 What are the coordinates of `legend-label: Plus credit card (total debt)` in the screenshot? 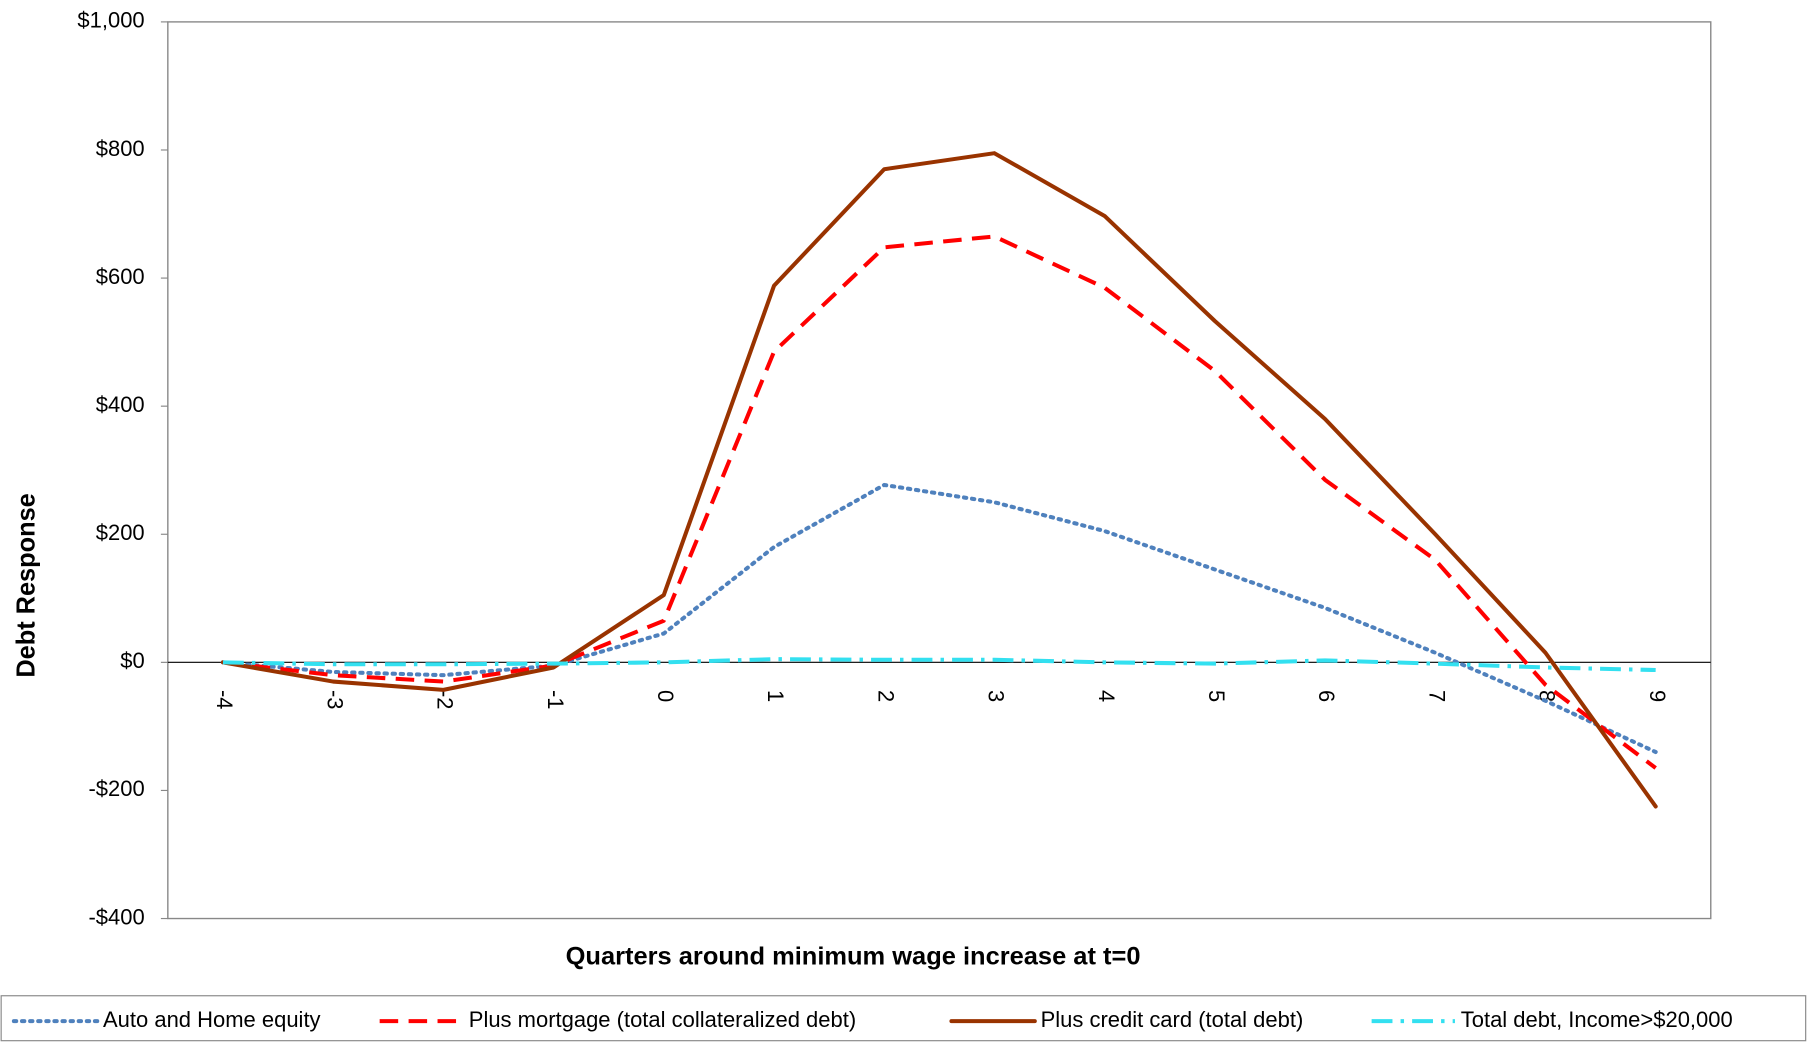 It's located at (1172, 1019).